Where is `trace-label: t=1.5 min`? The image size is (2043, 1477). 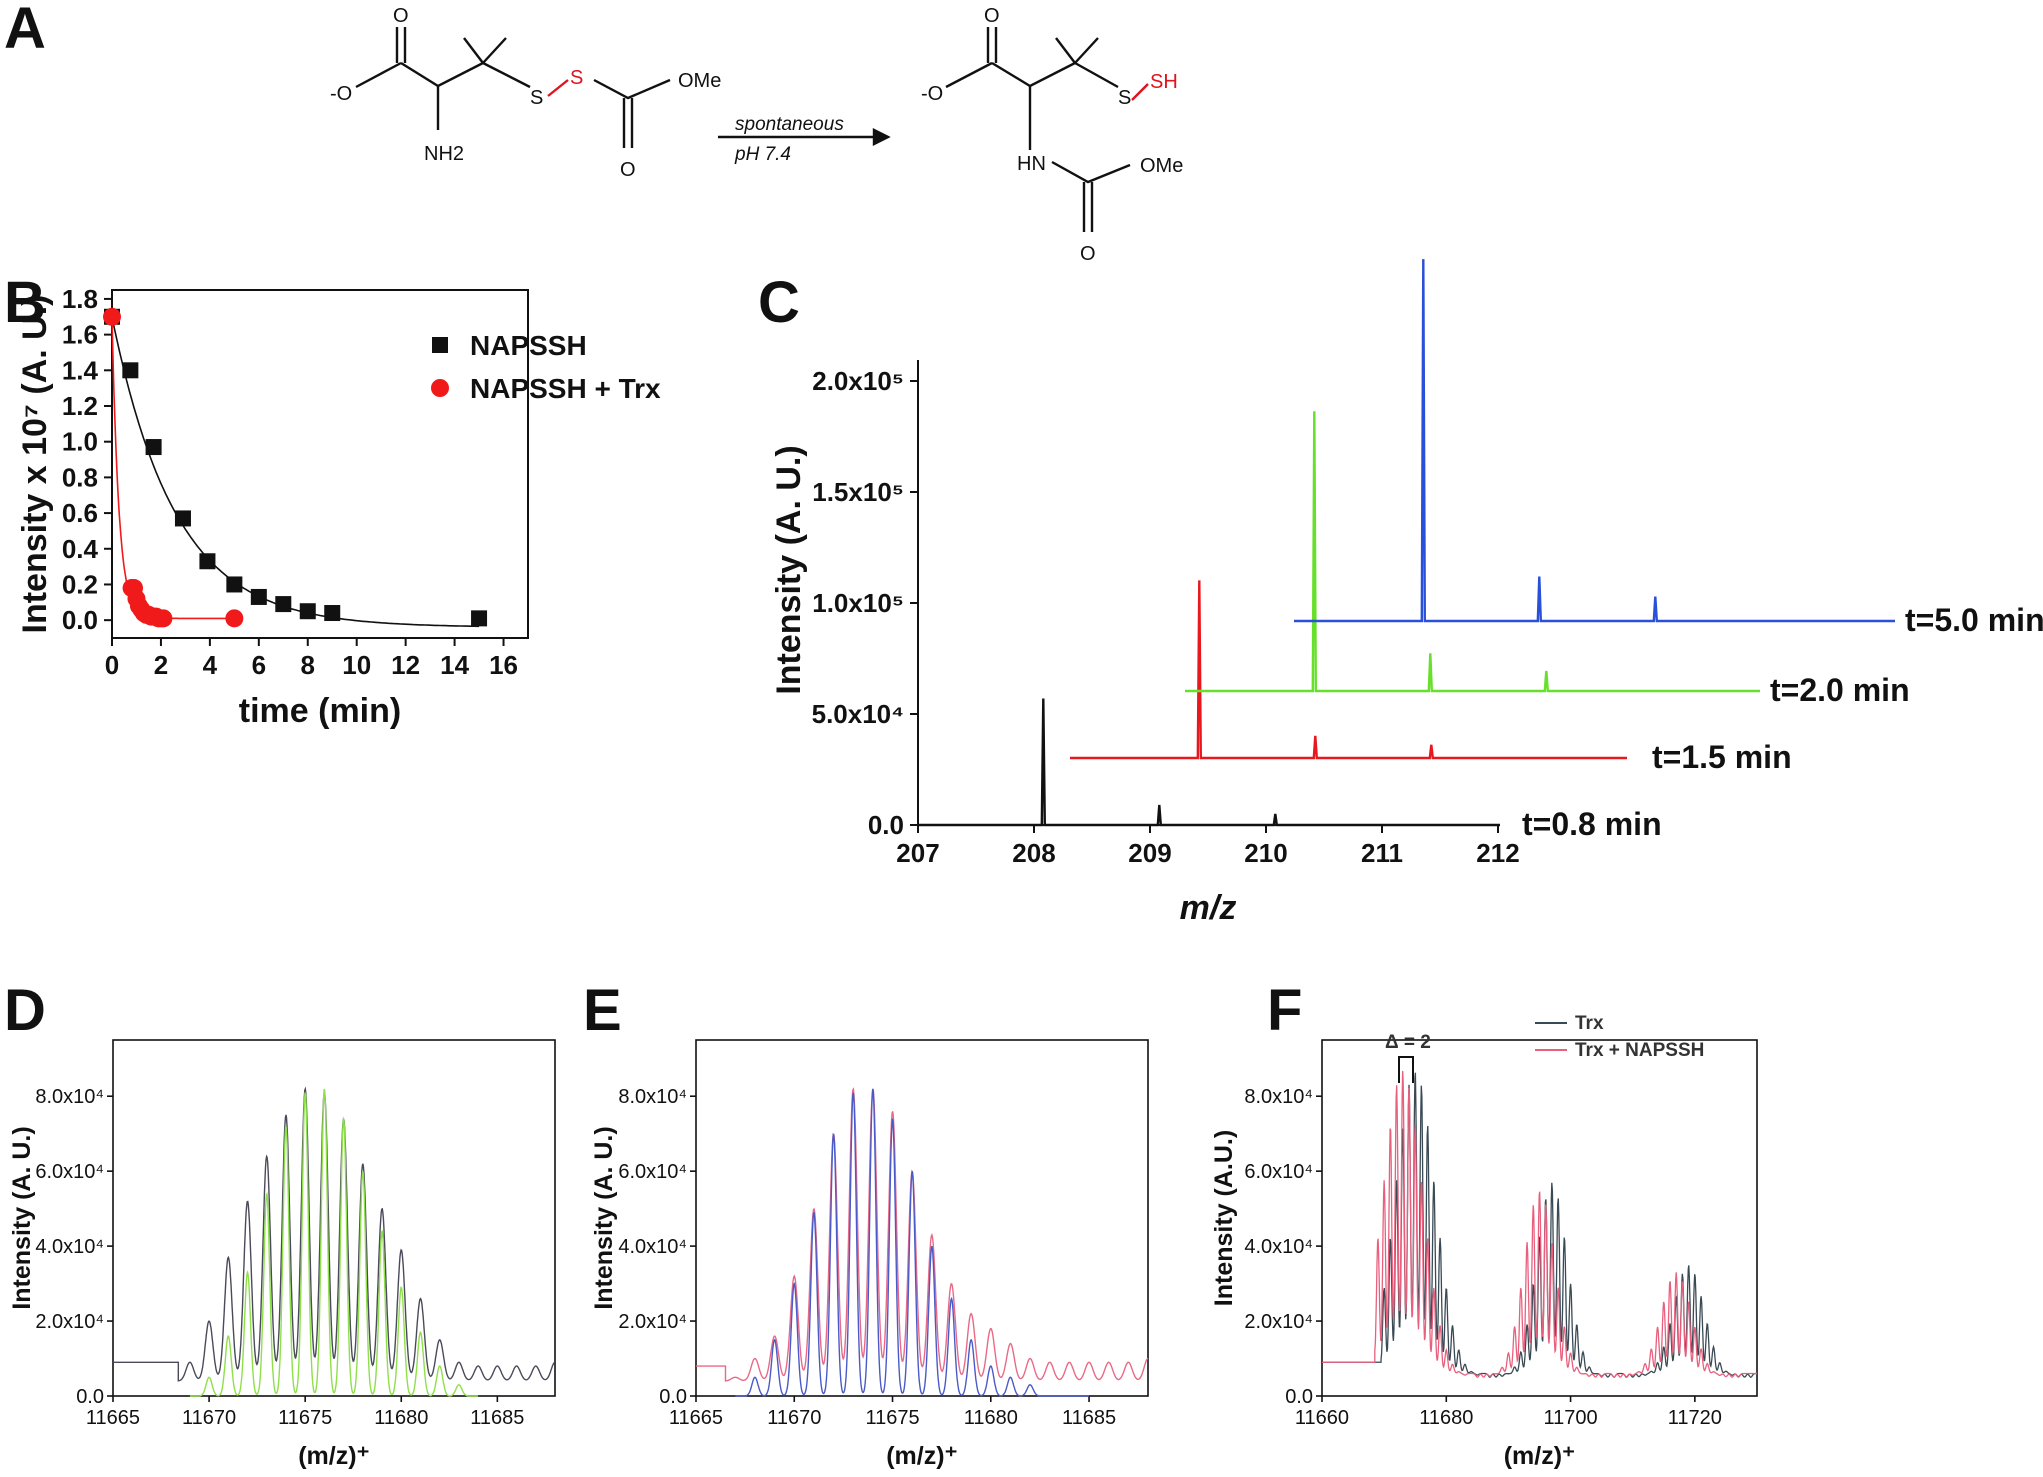 trace-label: t=1.5 min is located at coordinates (1722, 757).